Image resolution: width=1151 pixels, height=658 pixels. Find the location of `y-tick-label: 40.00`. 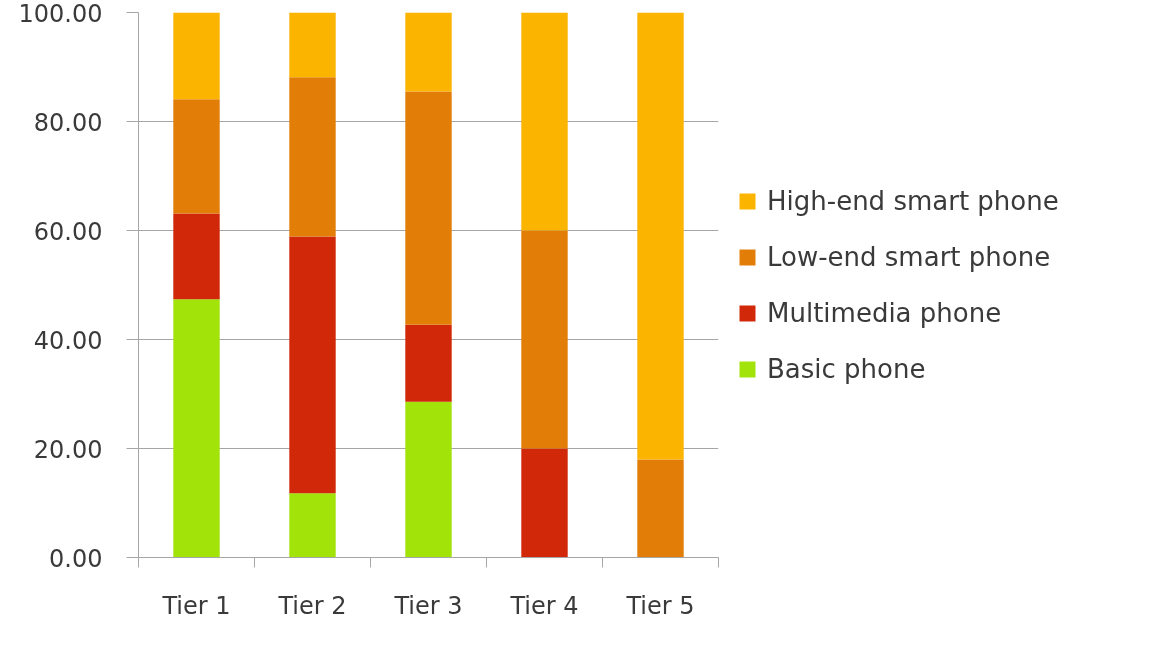

y-tick-label: 40.00 is located at coordinates (68, 340).